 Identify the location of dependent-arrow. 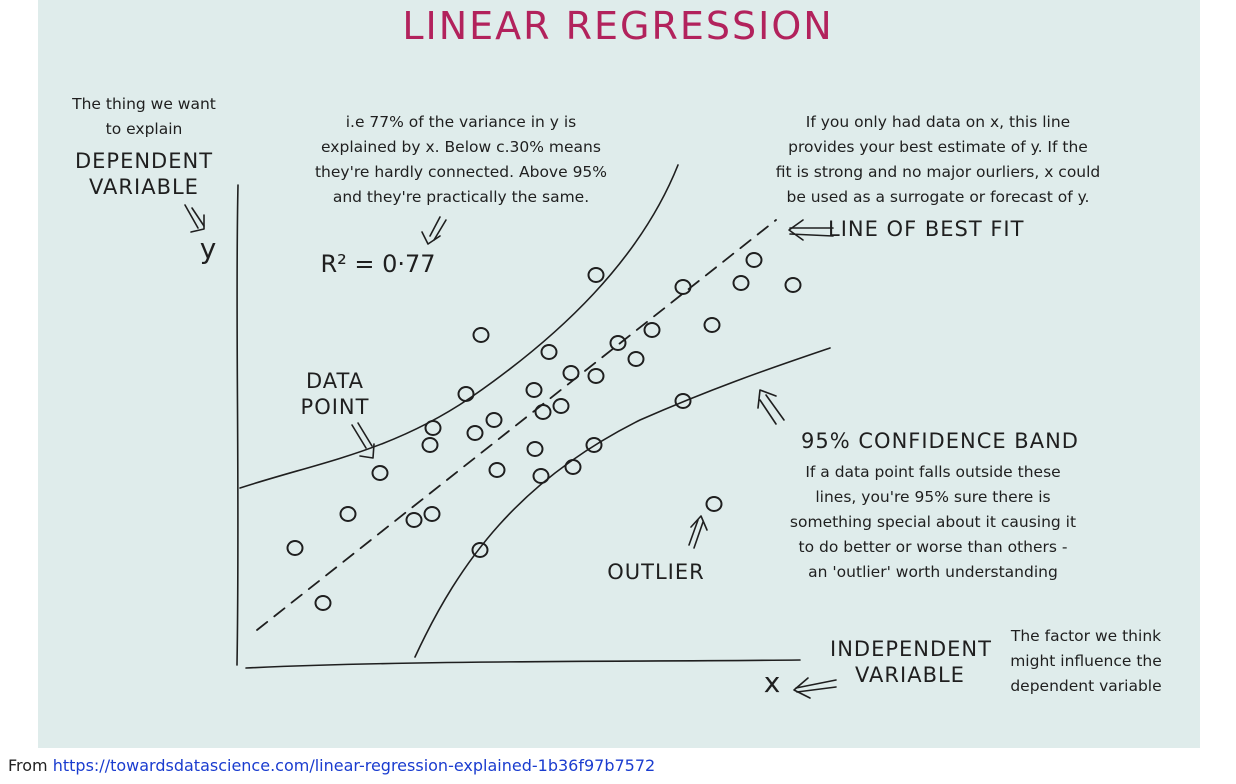
(194, 218).